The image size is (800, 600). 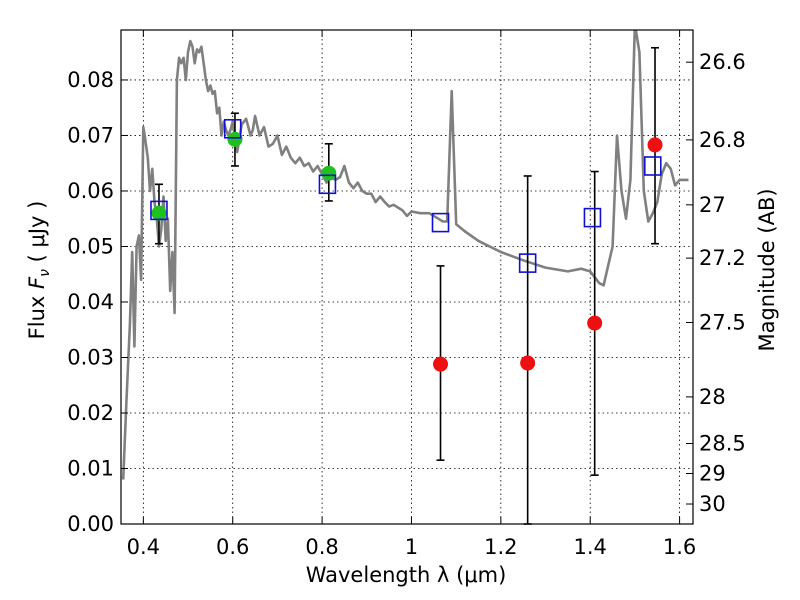 I want to click on right-axis-label: Magnitude (AB), so click(x=767, y=269).